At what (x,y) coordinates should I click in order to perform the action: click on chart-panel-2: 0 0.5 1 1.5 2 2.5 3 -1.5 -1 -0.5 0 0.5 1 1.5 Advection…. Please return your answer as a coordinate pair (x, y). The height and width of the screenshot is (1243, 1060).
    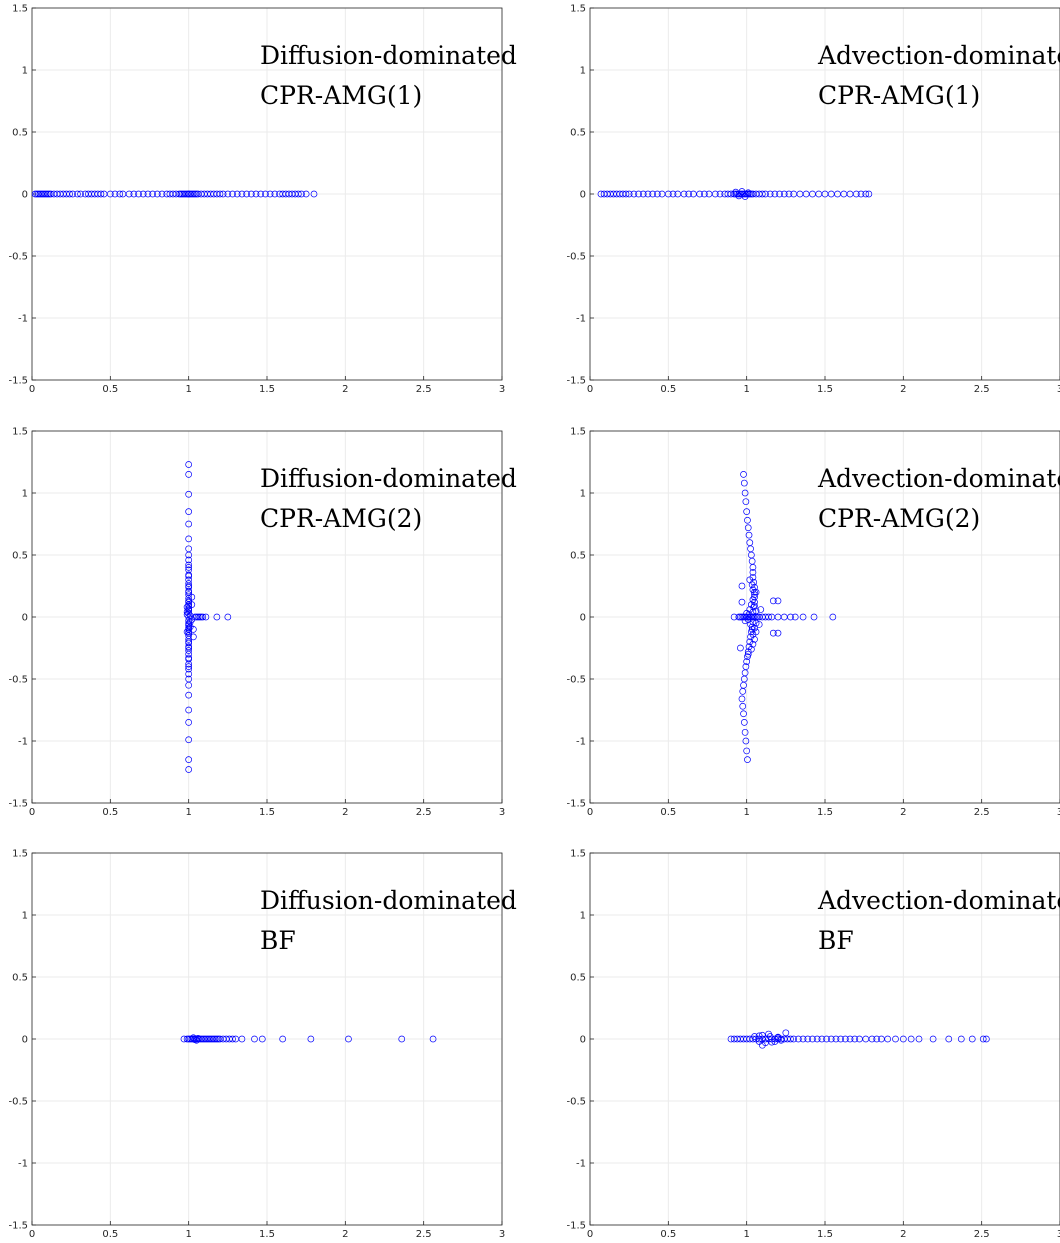
    Looking at the image, I should click on (813, 199).